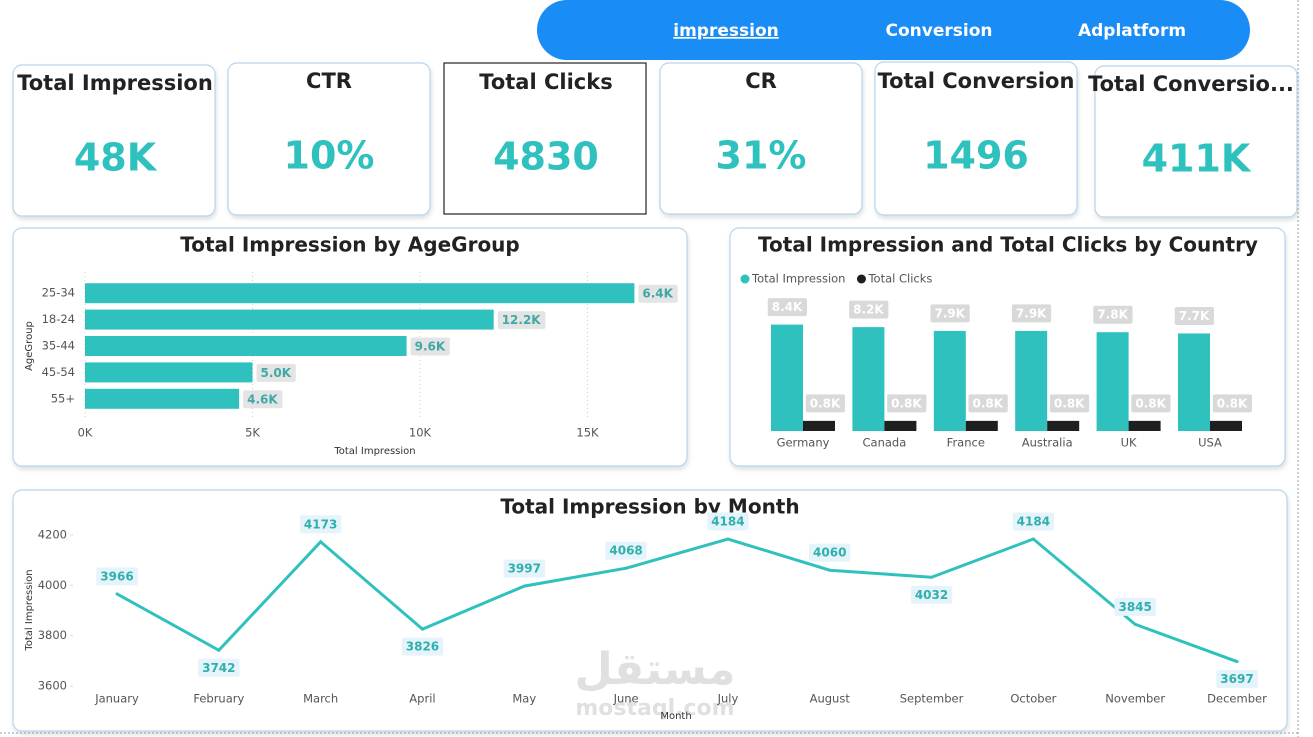 Image resolution: width=1313 pixels, height=737 pixels. Describe the element at coordinates (728, 699) in the screenshot. I see `x-tick-label: July` at that location.